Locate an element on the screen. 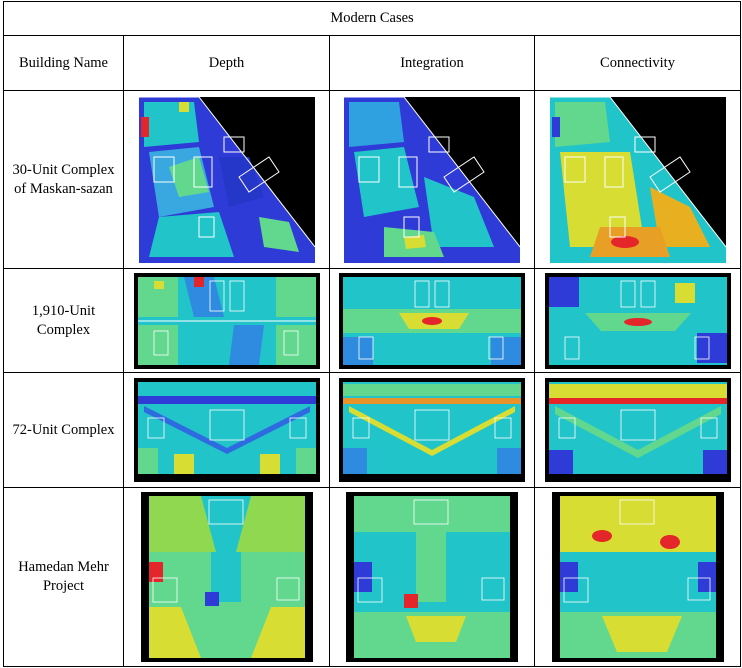 The width and height of the screenshot is (742, 668). building-name: 30-Unit Complex of Maskan-sazan is located at coordinates (63, 179).